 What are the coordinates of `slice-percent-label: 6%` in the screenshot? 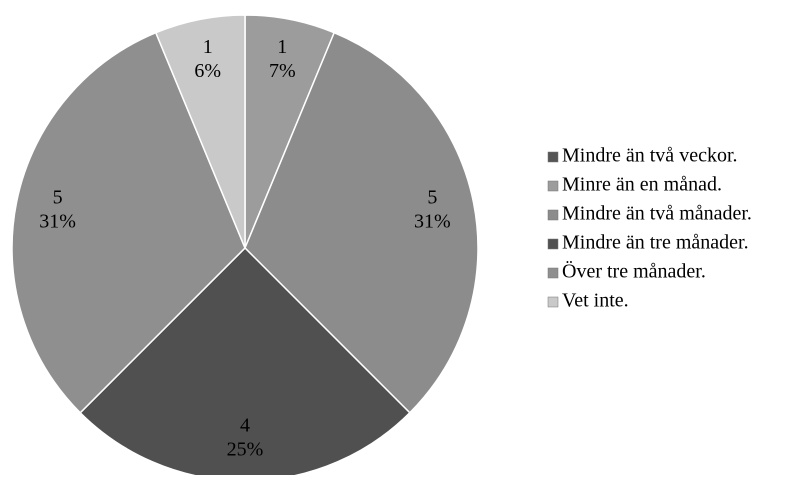 It's located at (207, 71).